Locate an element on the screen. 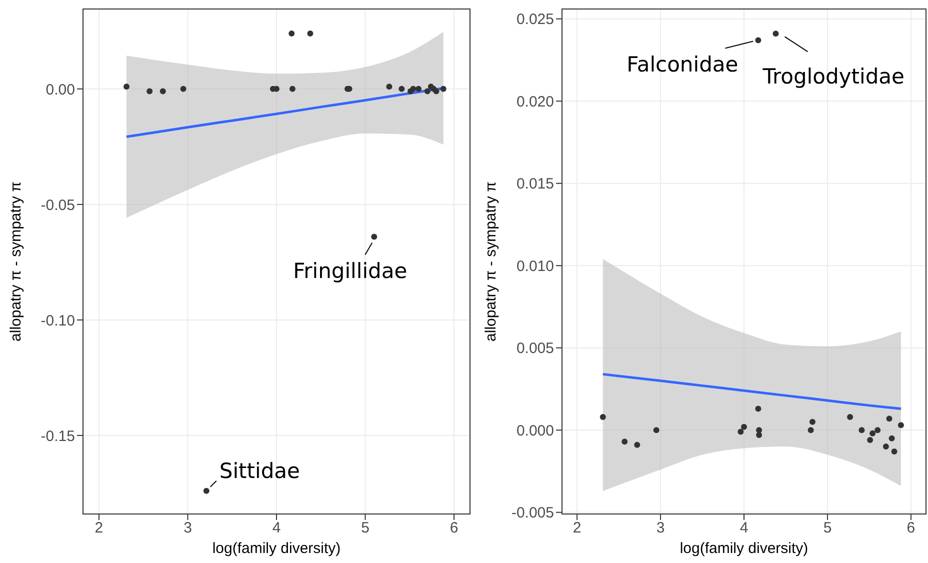 Image resolution: width=928 pixels, height=563 pixels. y-tick-label: 0.025 is located at coordinates (535, 19).